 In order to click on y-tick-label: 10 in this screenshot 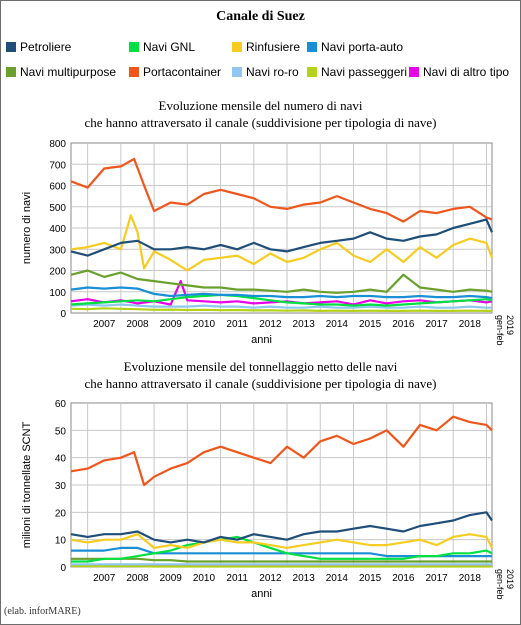, I will do `click(61, 541)`.